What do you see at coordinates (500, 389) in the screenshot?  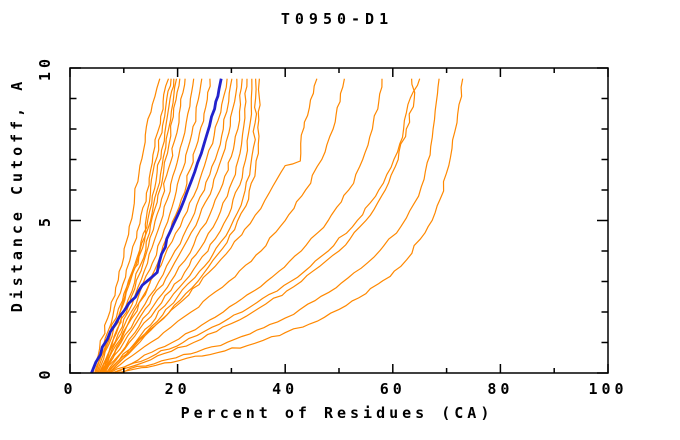 I see `x-tick-label: 80` at bounding box center [500, 389].